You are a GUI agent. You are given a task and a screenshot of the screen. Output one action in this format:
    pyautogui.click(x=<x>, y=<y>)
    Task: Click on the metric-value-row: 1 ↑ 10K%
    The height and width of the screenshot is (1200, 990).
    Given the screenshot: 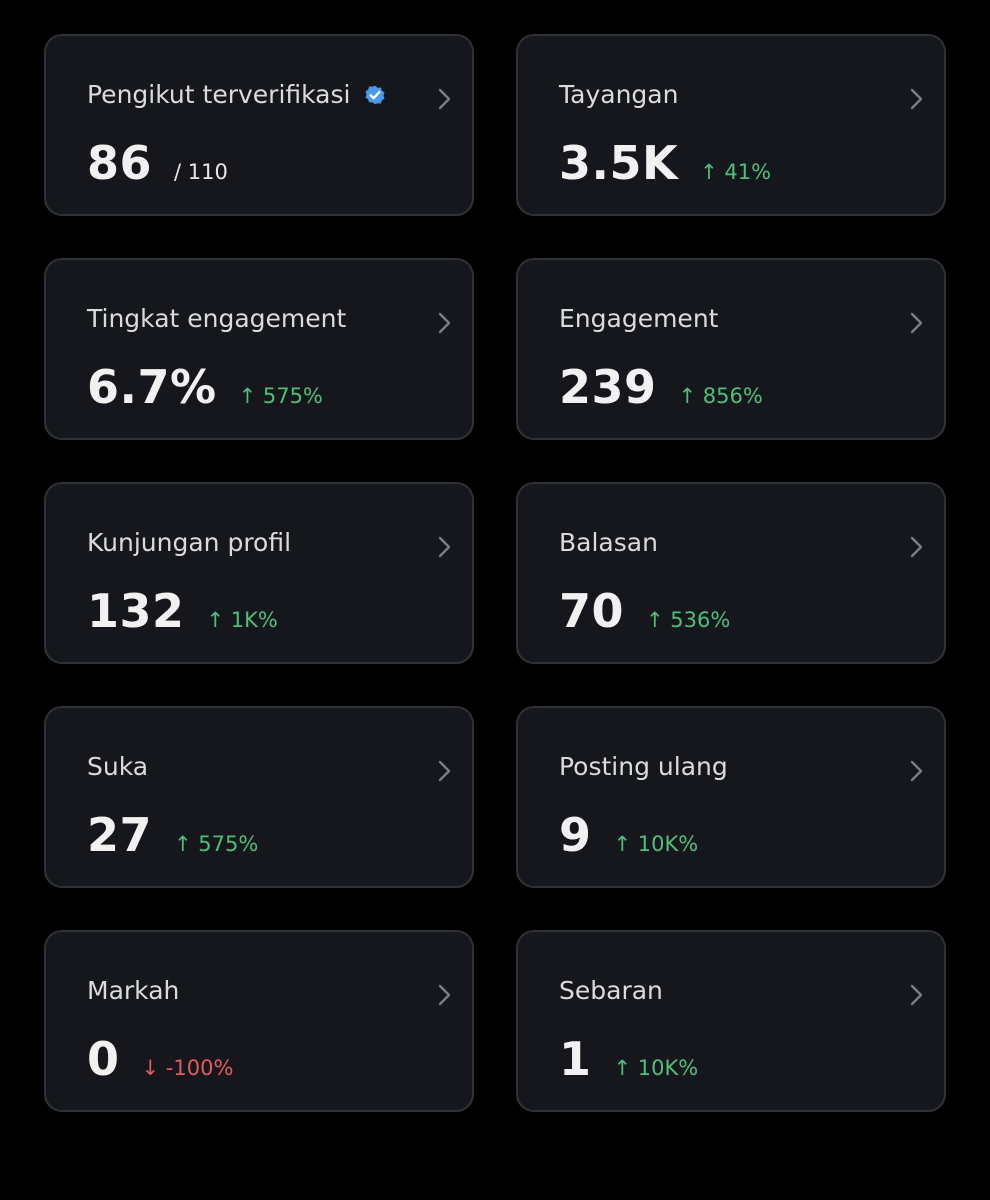 What is the action you would take?
    pyautogui.click(x=628, y=1059)
    